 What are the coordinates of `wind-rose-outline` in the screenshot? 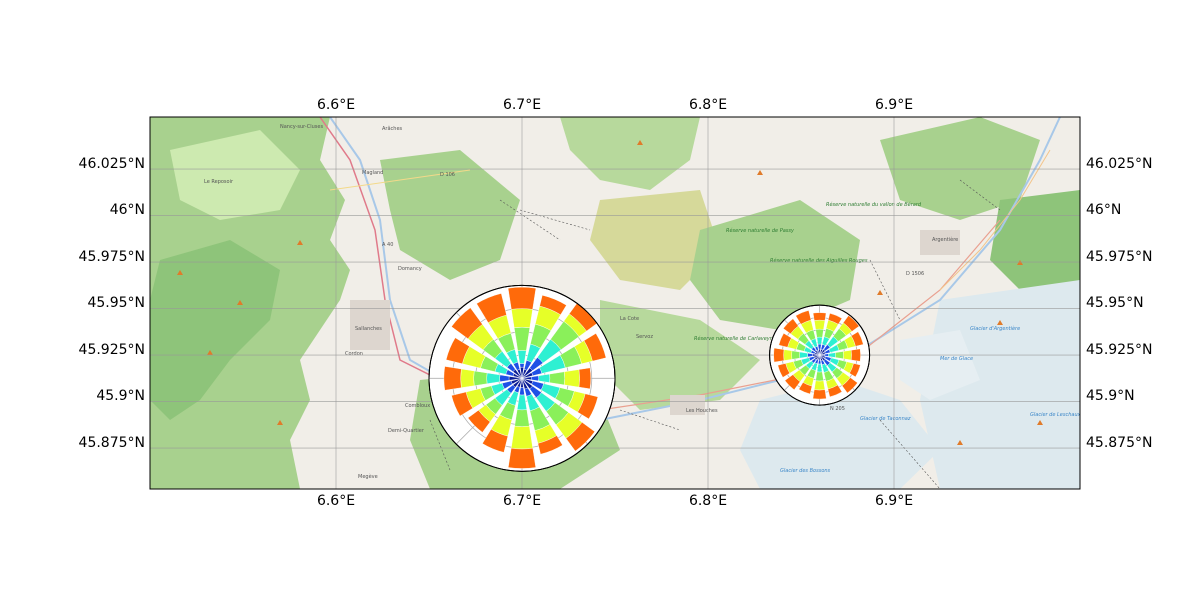 It's located at (522, 378).